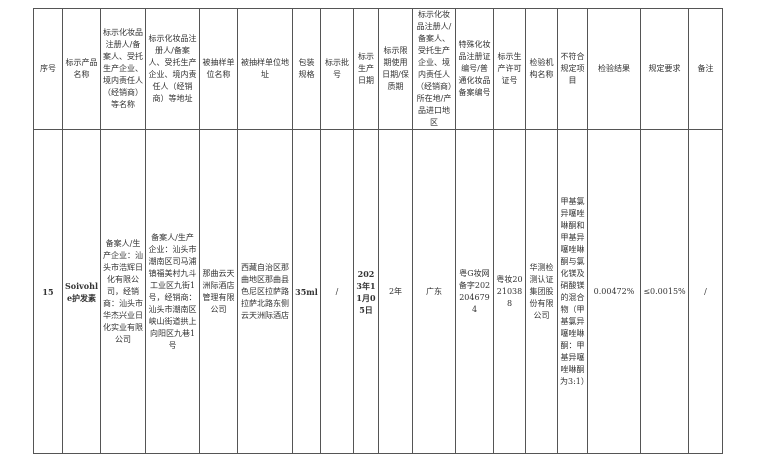 The width and height of the screenshot is (760, 460). I want to click on header-cell: 备注, so click(705, 69).